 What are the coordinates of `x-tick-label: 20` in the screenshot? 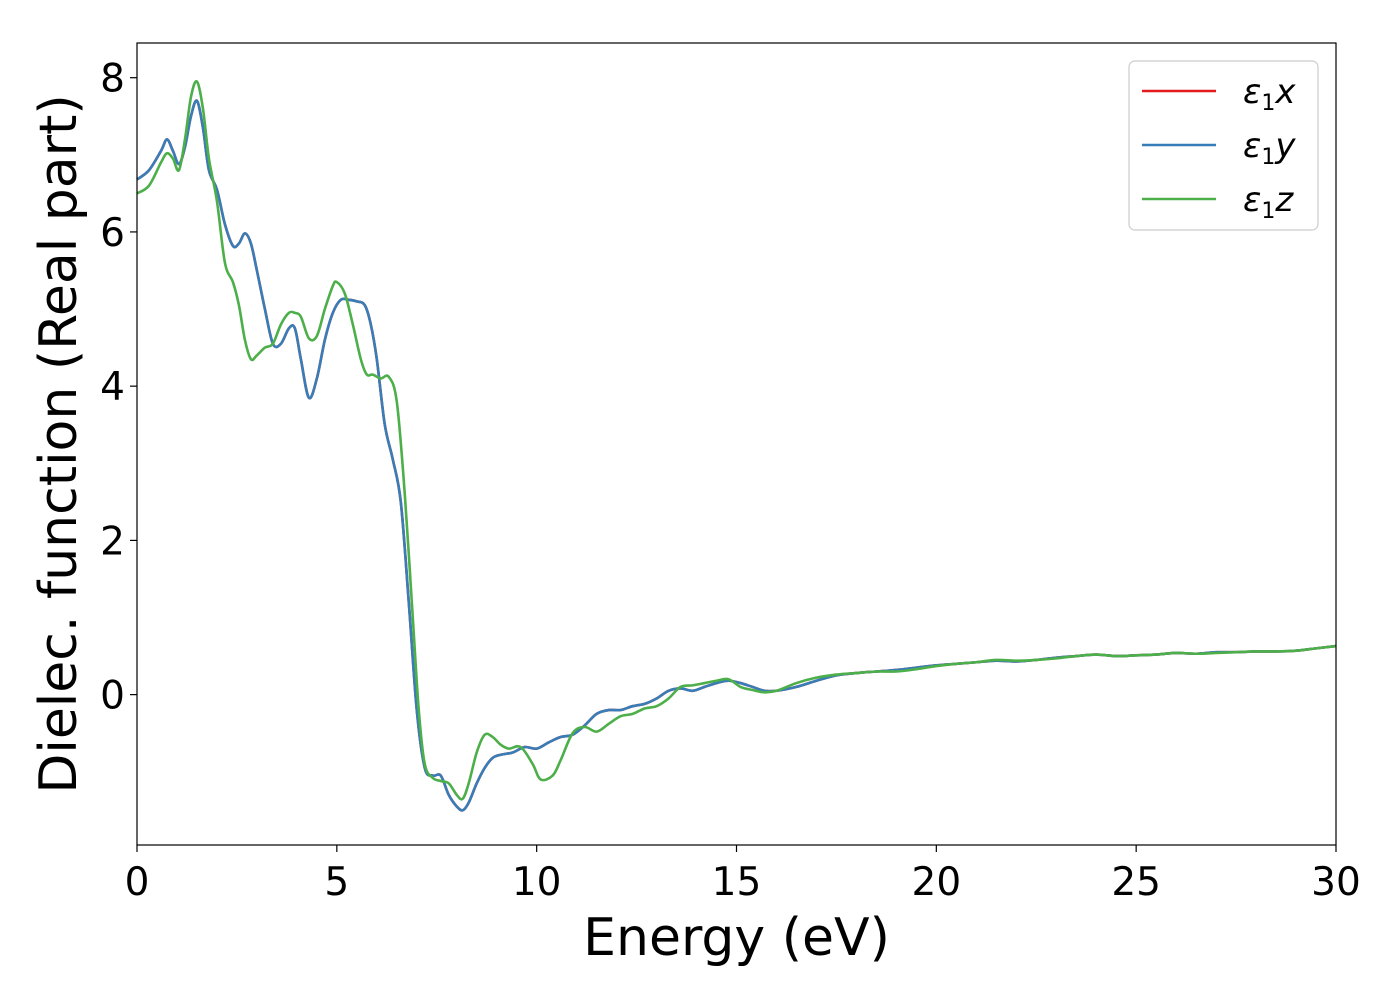 It's located at (937, 882).